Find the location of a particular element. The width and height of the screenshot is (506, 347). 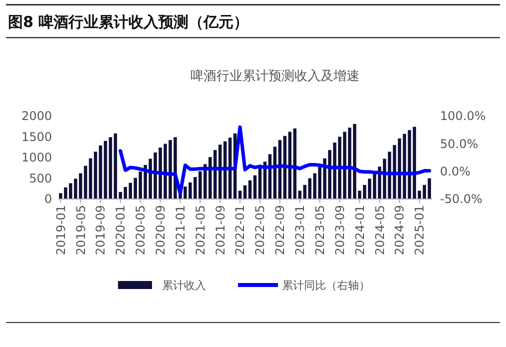

x-tick-label: 2020-09 is located at coordinates (160, 230).